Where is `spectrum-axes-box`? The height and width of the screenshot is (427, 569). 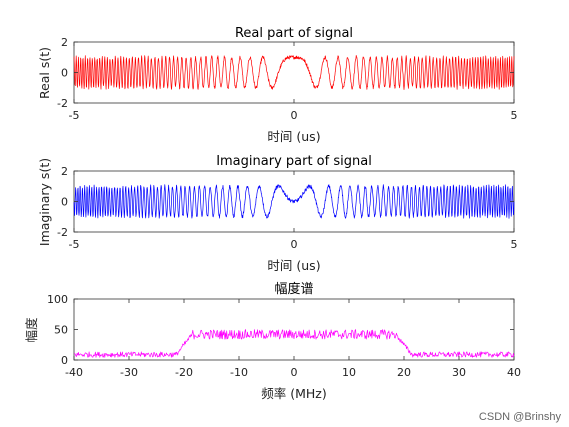
spectrum-axes-box is located at coordinates (294, 329).